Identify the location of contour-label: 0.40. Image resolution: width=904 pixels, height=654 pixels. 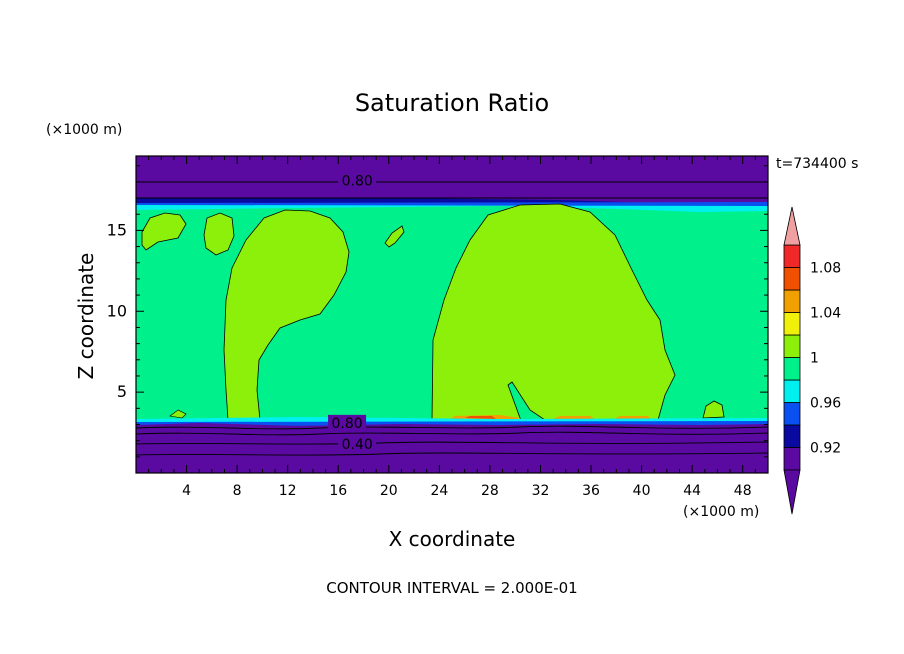
(357, 445).